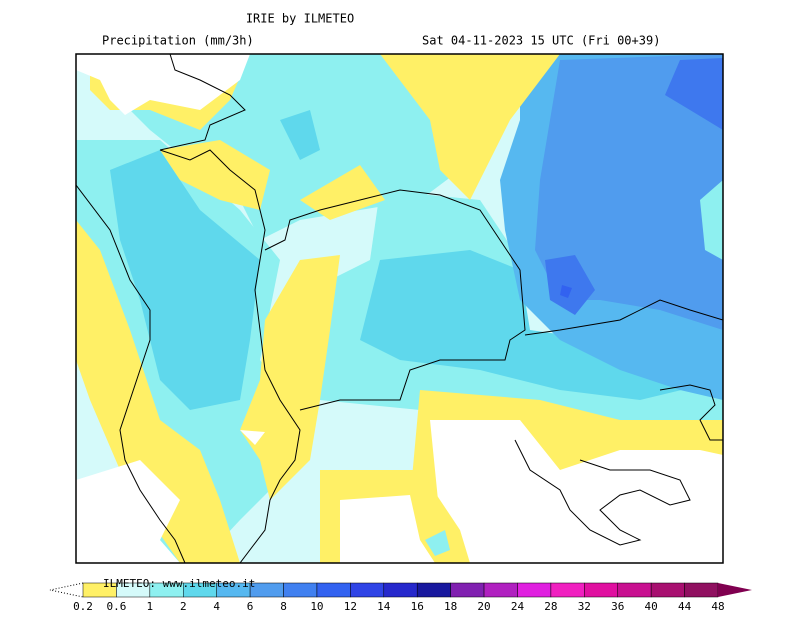  I want to click on legend-label: 6, so click(250, 606).